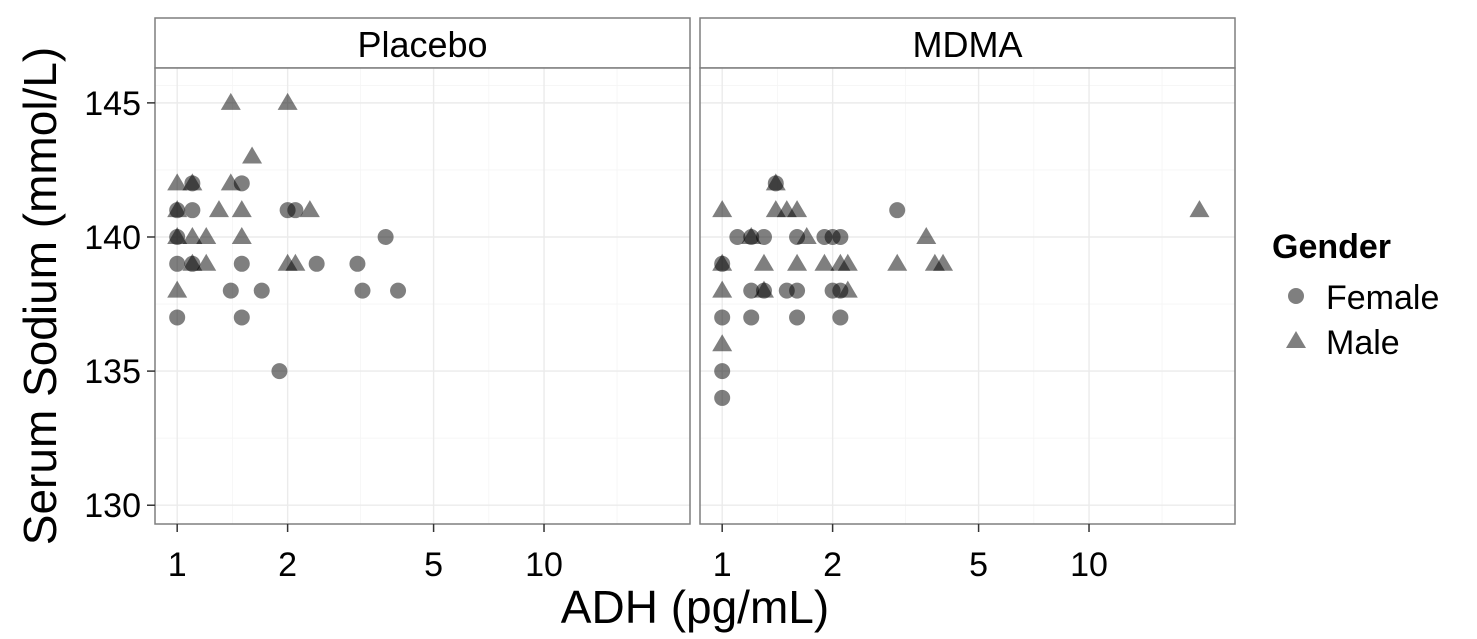 This screenshot has height=639, width=1477. What do you see at coordinates (1331, 247) in the screenshot?
I see `legend-title: Gender` at bounding box center [1331, 247].